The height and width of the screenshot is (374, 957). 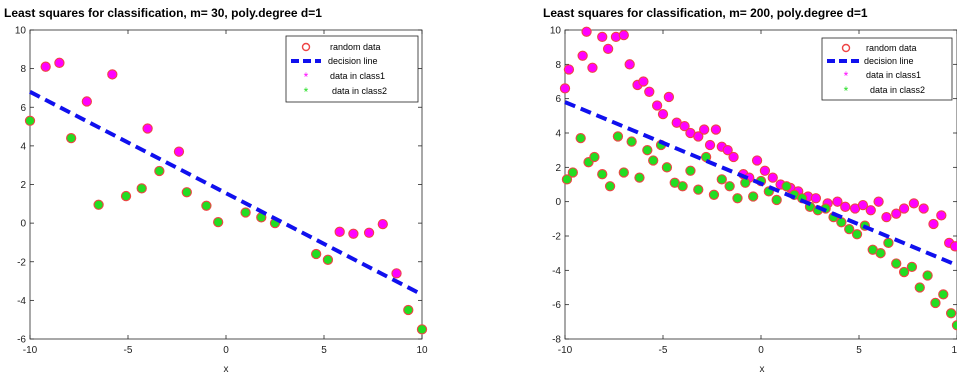 What do you see at coordinates (846, 76) in the screenshot?
I see `chart-2-legend-class1-marker: *` at bounding box center [846, 76].